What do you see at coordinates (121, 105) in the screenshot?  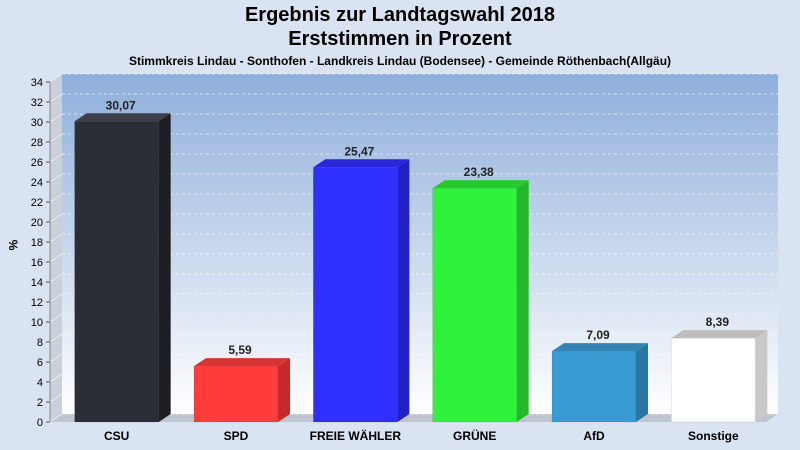 I see `data-label: 30,07` at bounding box center [121, 105].